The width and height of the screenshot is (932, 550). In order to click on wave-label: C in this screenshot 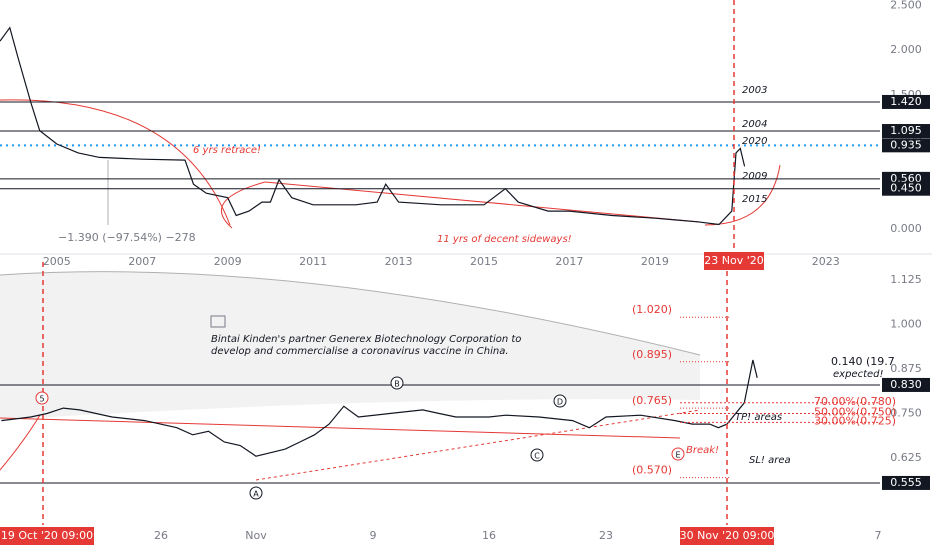, I will do `click(537, 456)`.